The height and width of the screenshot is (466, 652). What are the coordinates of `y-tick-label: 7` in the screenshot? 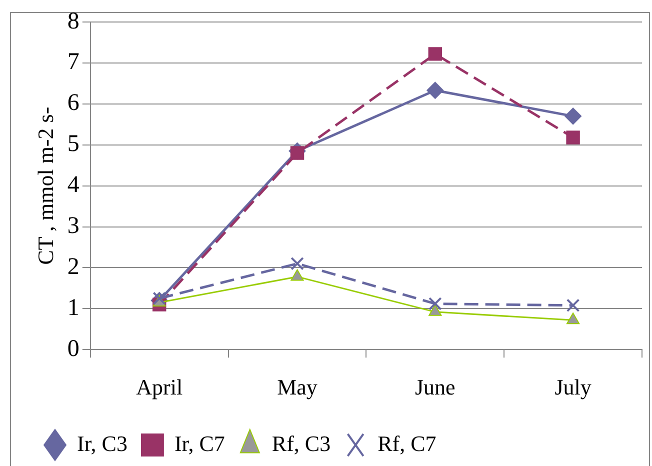 It's located at (73, 62).